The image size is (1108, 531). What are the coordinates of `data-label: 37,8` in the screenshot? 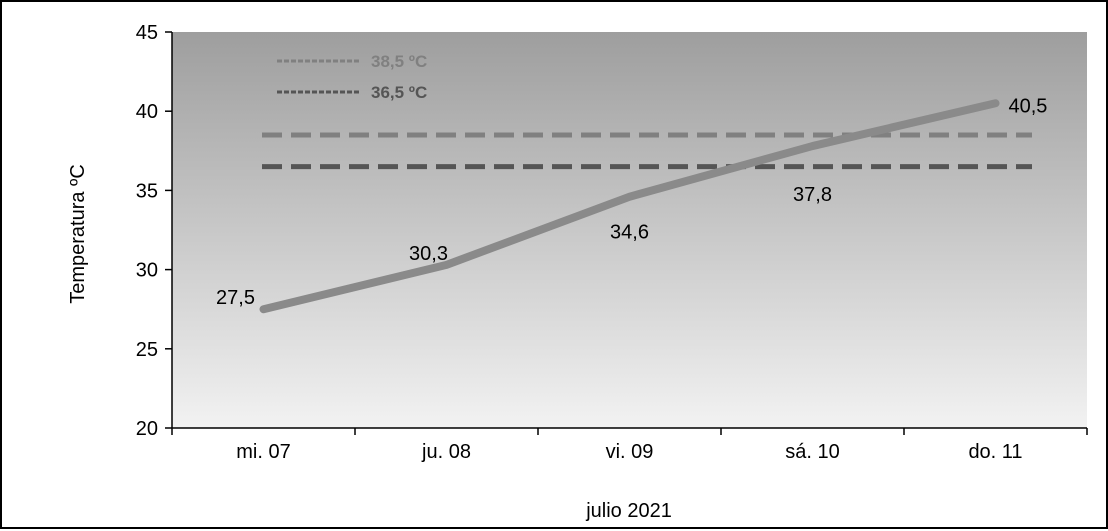 It's located at (812, 195).